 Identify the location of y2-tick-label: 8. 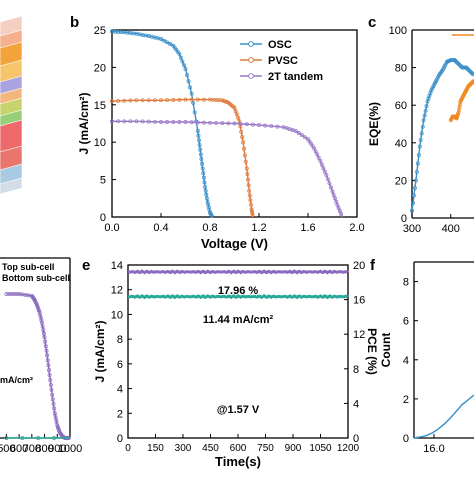
(356, 370).